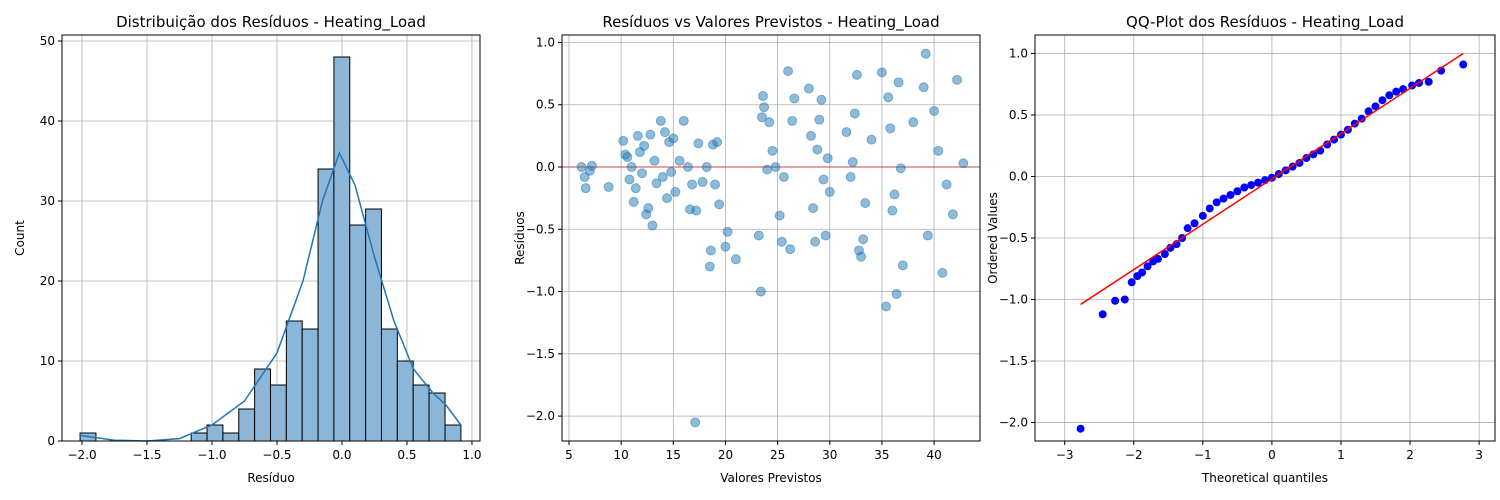 This screenshot has height=500, width=1500. I want to click on y-tick-label: 0, so click(51, 441).